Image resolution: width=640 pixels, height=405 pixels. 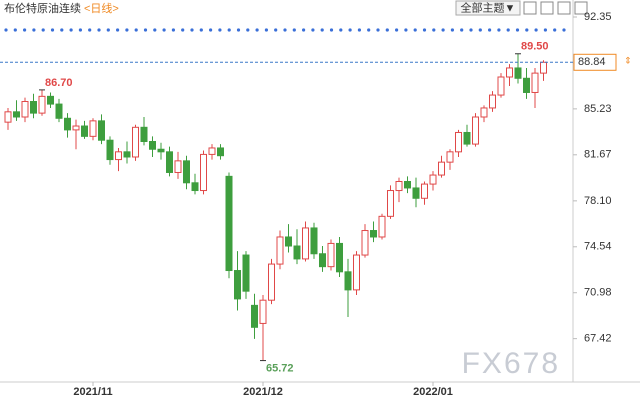 I want to click on annotation-label: 89.50, so click(x=535, y=47).